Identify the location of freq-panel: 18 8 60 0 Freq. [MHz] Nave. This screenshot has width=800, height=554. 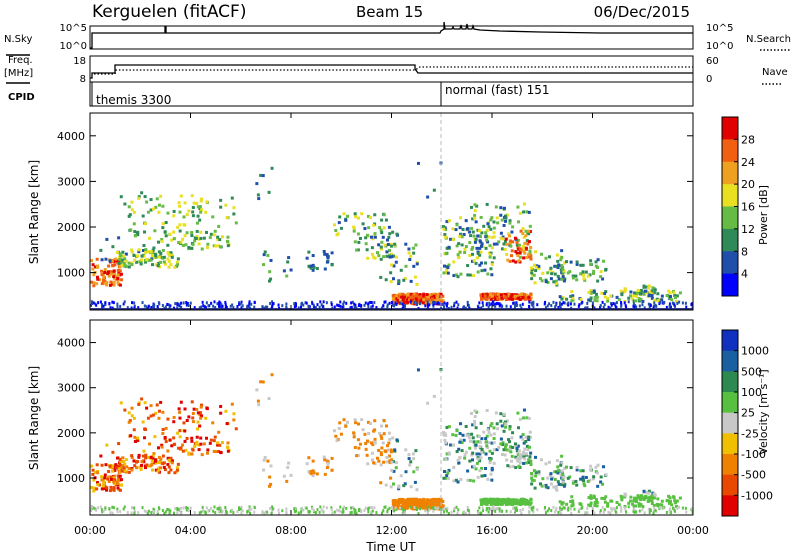
(396, 70).